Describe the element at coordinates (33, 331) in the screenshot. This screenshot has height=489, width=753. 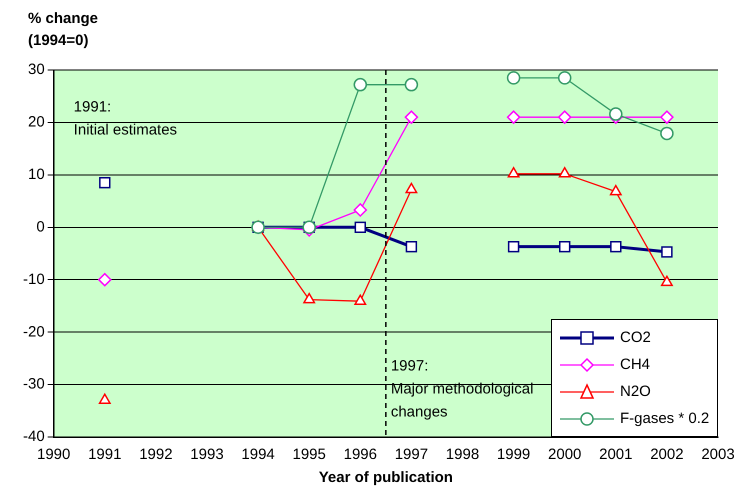
I see `y-tick-label: -20` at that location.